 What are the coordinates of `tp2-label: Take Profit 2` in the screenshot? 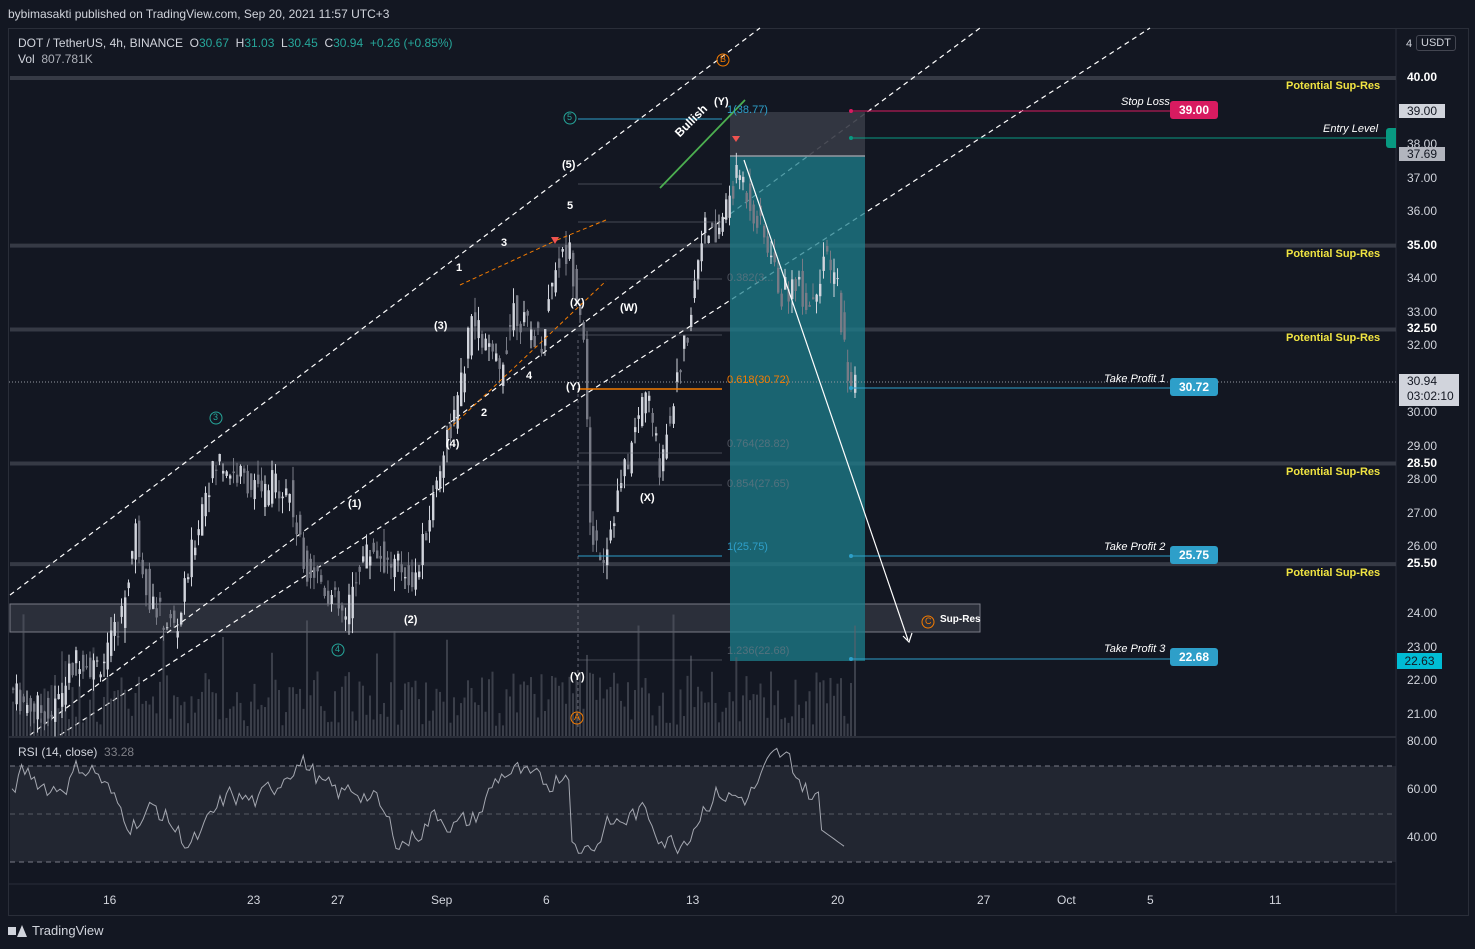 It's located at (1135, 547).